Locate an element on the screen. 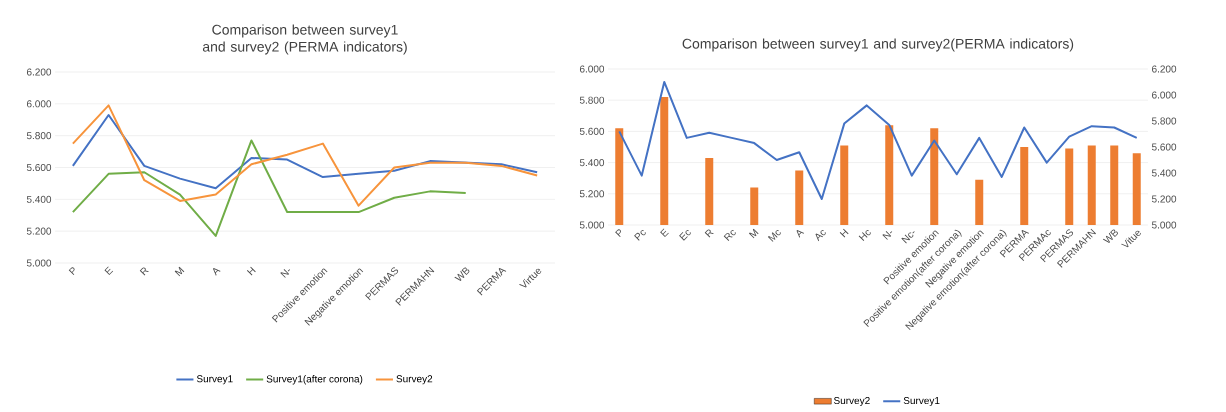 The image size is (1226, 412). y2-tick-label: 5.600 is located at coordinates (1164, 147).